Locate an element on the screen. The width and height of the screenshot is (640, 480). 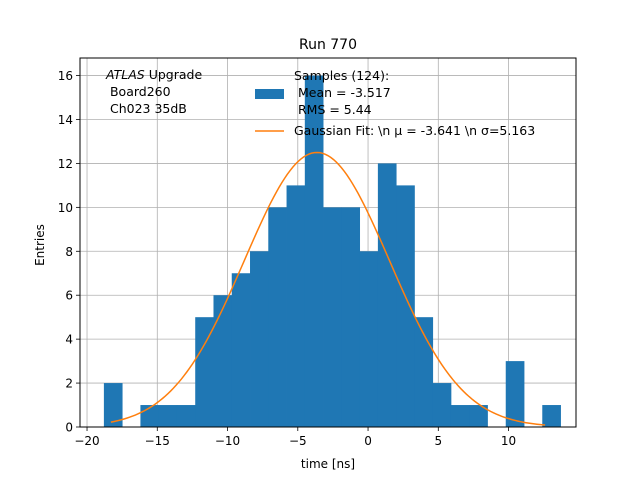
legend-histogram-line-3: RMS = 5.44 is located at coordinates (333, 109).